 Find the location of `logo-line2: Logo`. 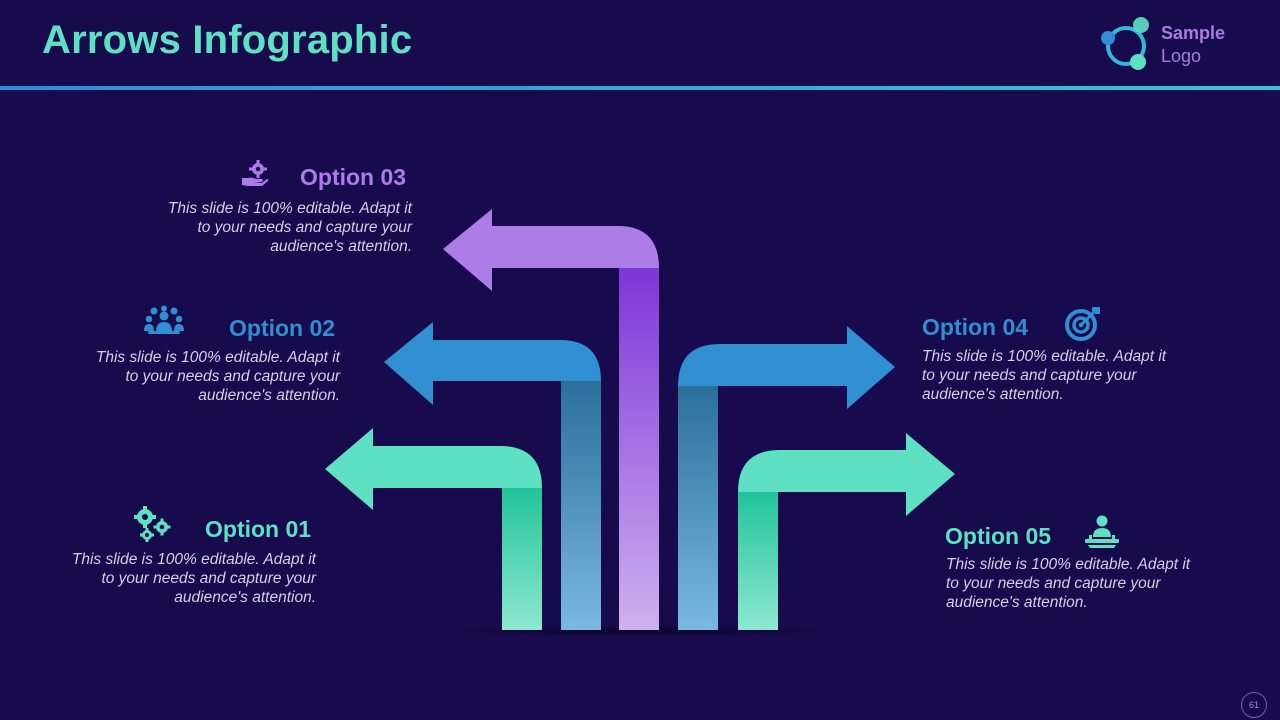

logo-line2: Logo is located at coordinates (1181, 56).